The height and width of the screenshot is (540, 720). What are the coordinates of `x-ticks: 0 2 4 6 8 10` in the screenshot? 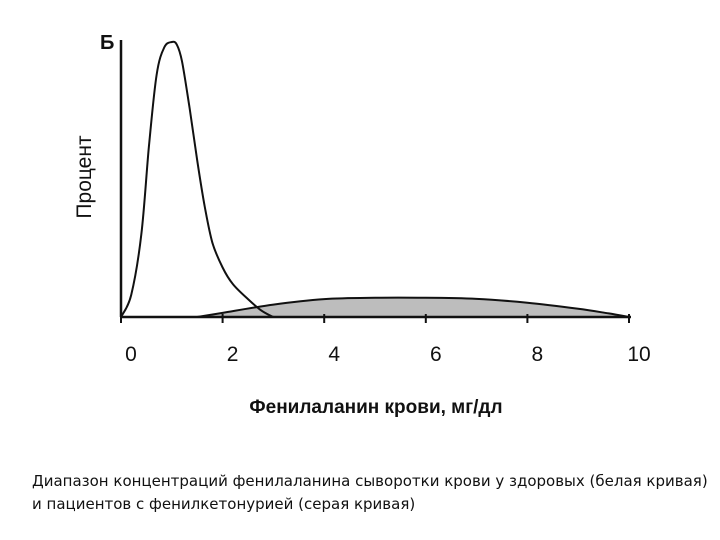 It's located at (385, 340).